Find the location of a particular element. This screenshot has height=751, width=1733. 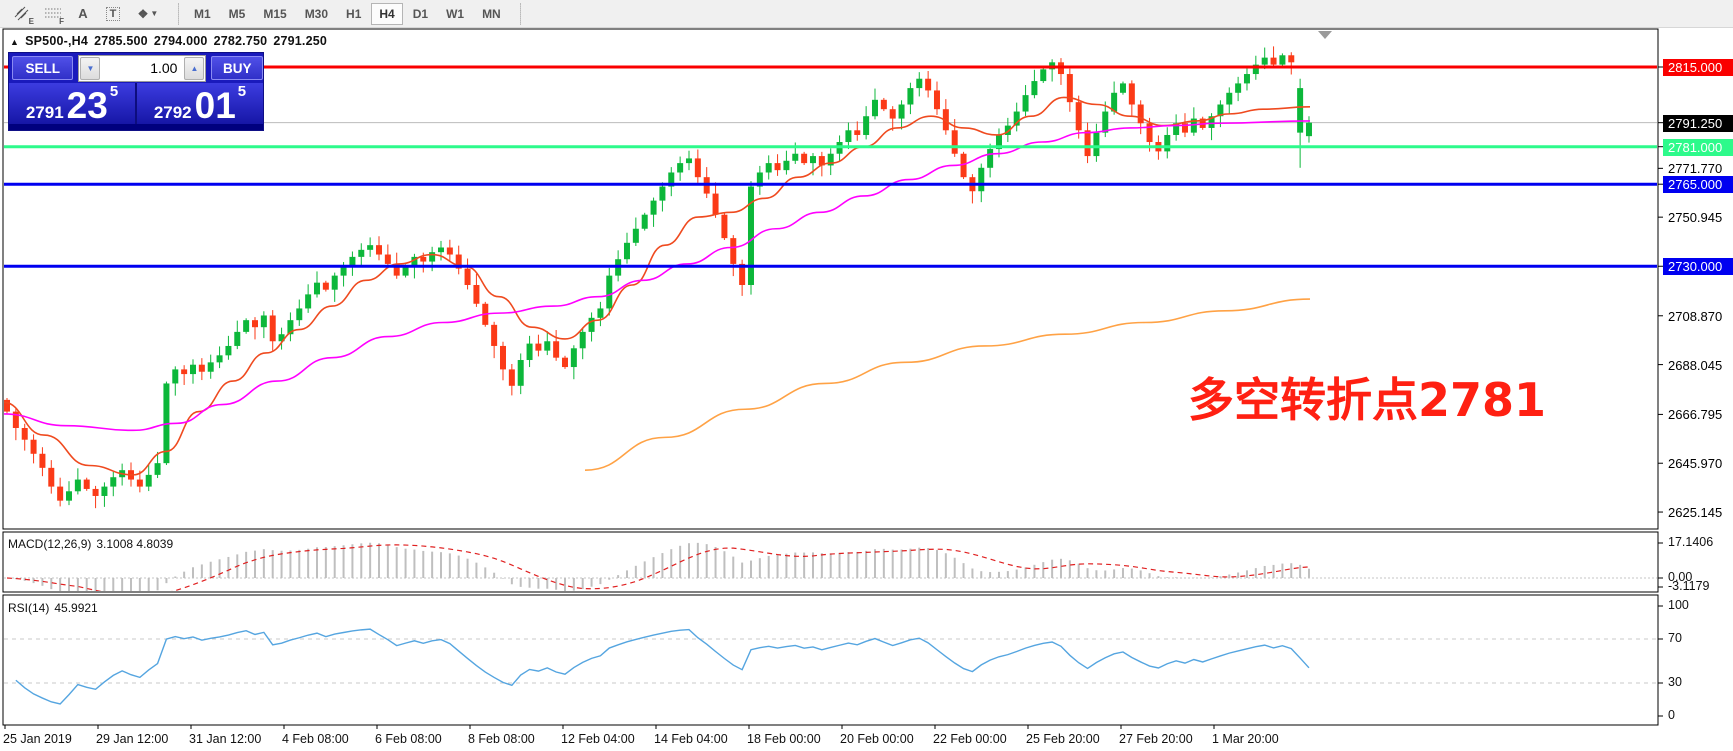

macd-label: MACD(12,26,9) 3.1008 4.8039 is located at coordinates (91, 544).